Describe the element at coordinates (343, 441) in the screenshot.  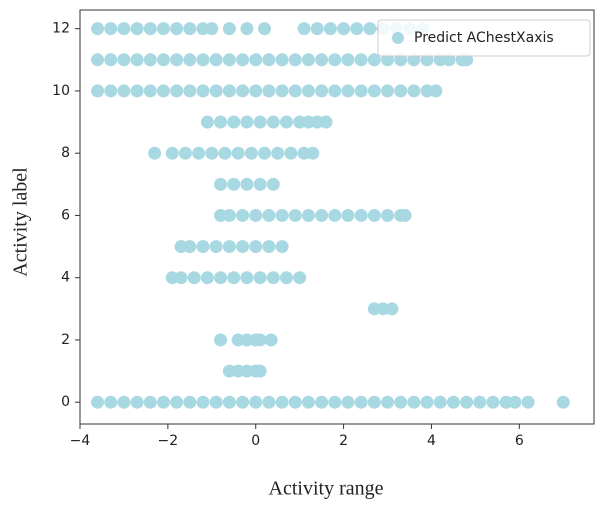
I see `x-tick-label: 2` at that location.